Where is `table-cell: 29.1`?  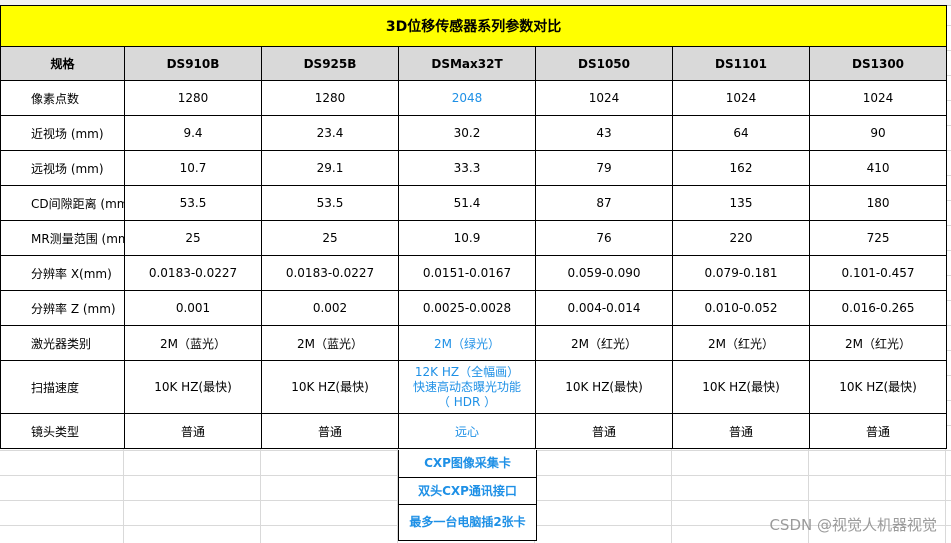
table-cell: 29.1 is located at coordinates (330, 168).